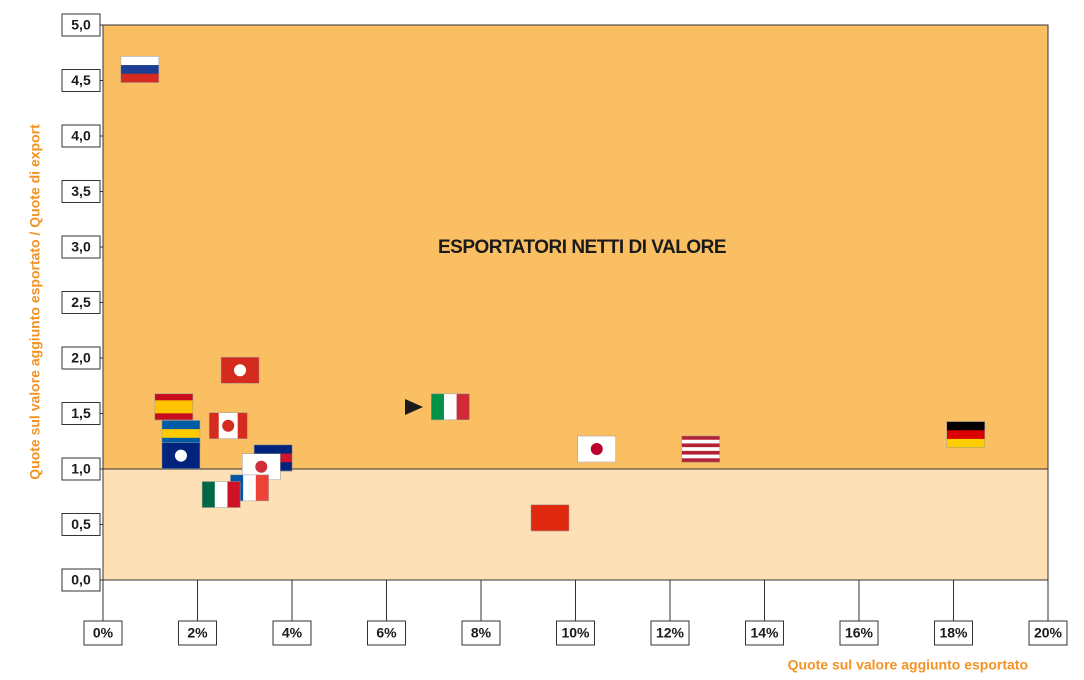  I want to click on x-tick-label: 10%, so click(575, 633).